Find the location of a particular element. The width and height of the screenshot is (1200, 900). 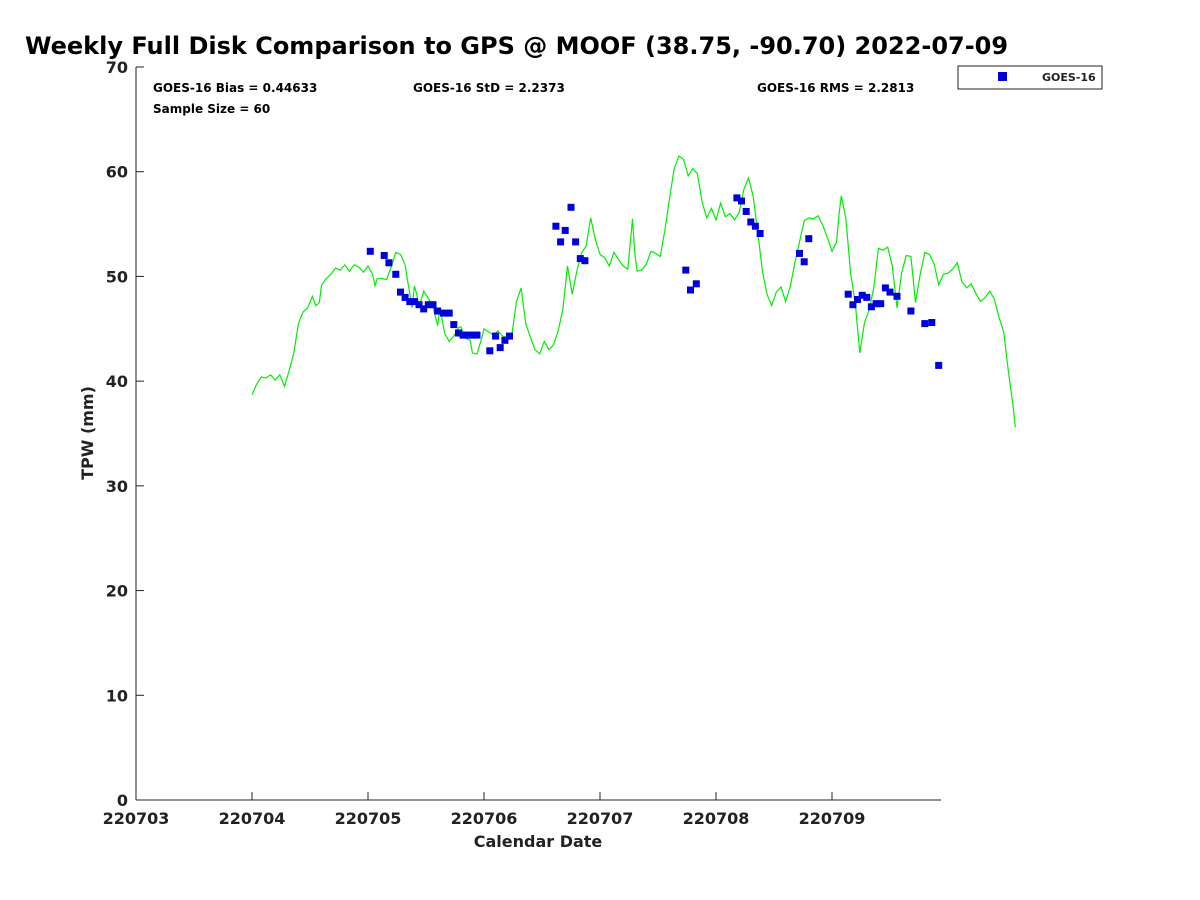

x-tick-label: 220709 is located at coordinates (832, 818).